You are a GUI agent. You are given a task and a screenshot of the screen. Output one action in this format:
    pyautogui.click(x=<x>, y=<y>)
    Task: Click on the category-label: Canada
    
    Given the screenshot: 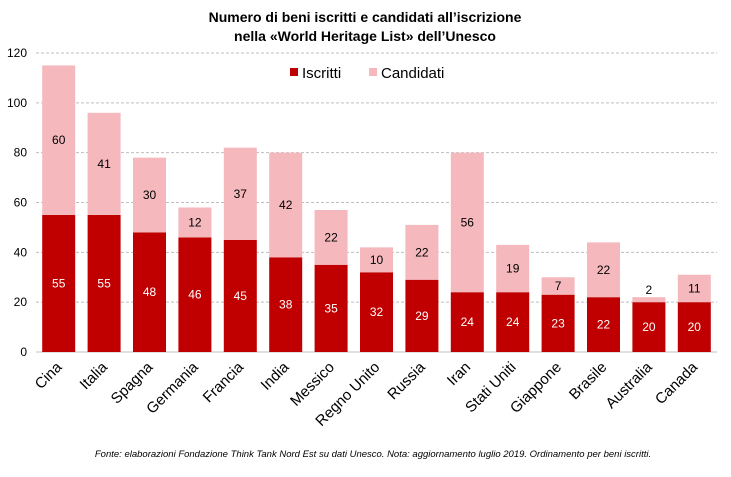 What is the action you would take?
    pyautogui.click(x=677, y=383)
    